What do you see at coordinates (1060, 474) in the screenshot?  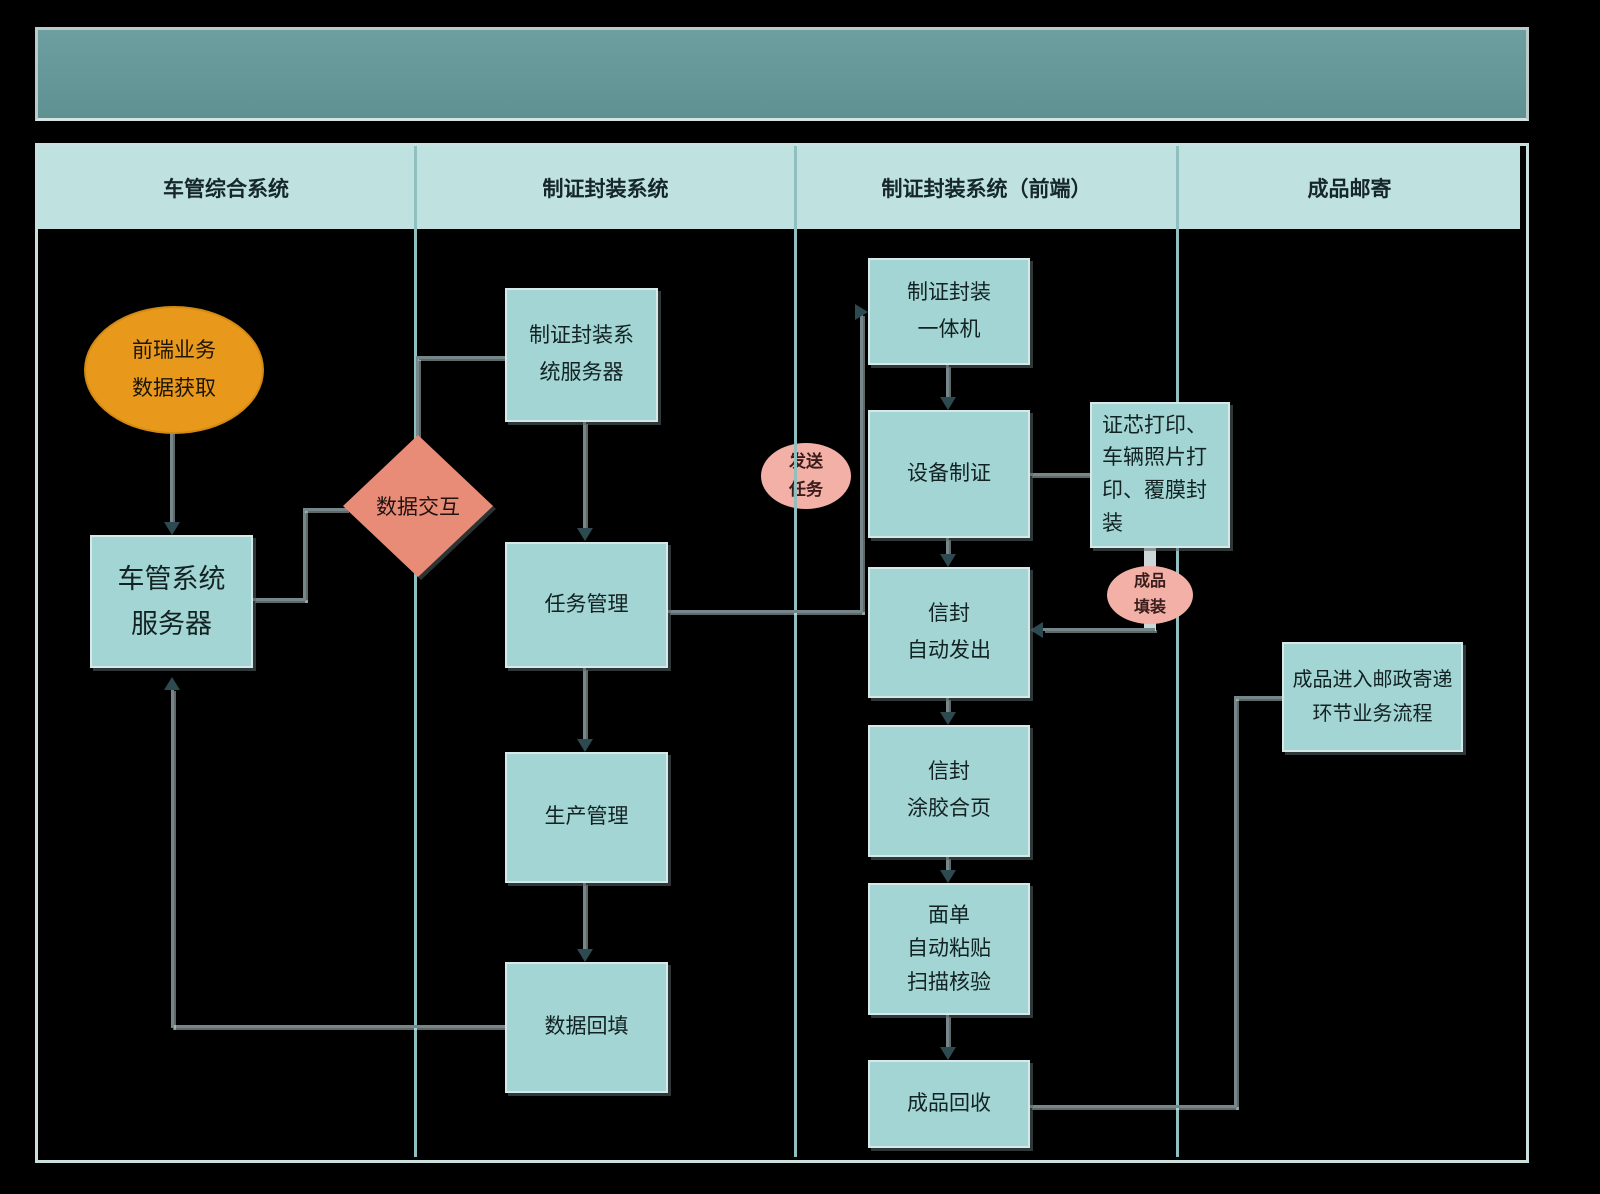 I see `connector-devicecert-to-cardprint` at bounding box center [1060, 474].